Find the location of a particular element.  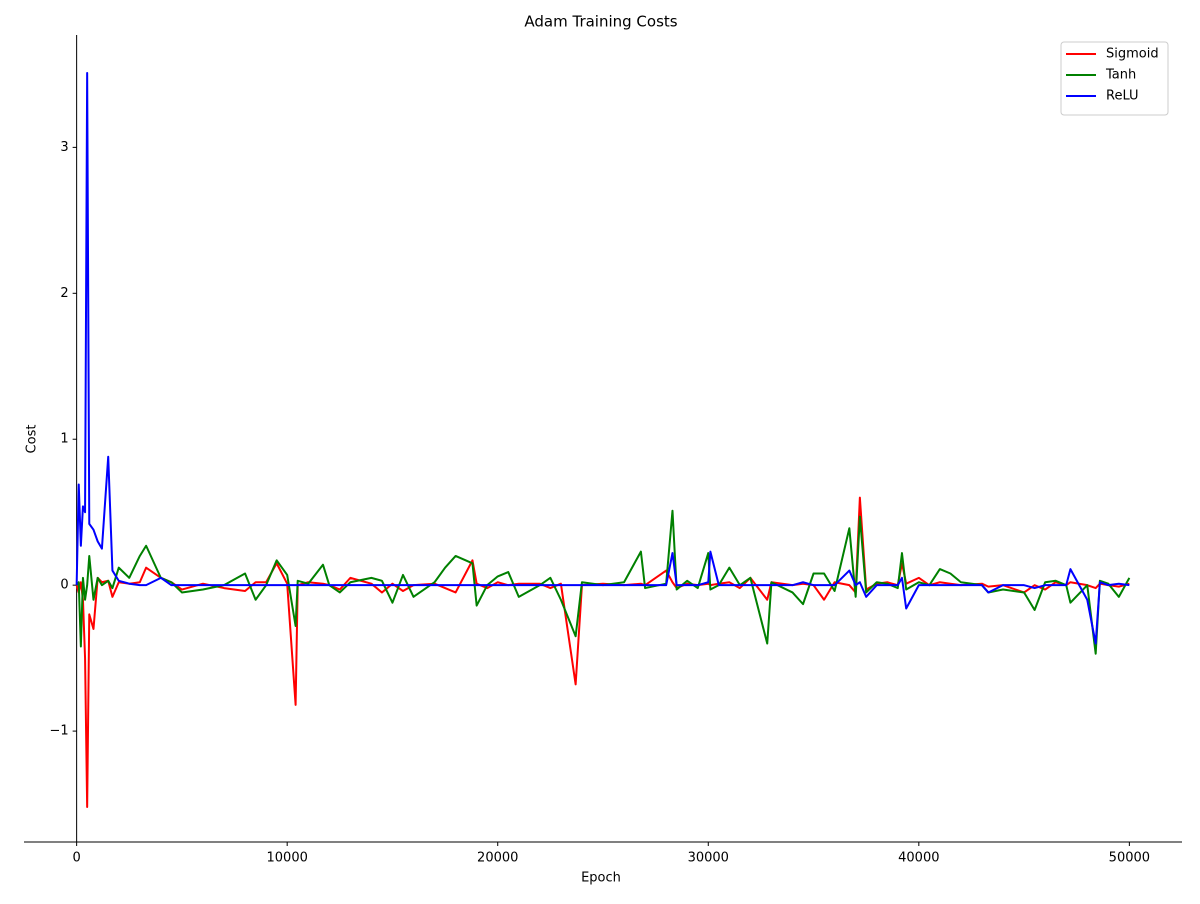

legend-label: ReLU is located at coordinates (1122, 96).